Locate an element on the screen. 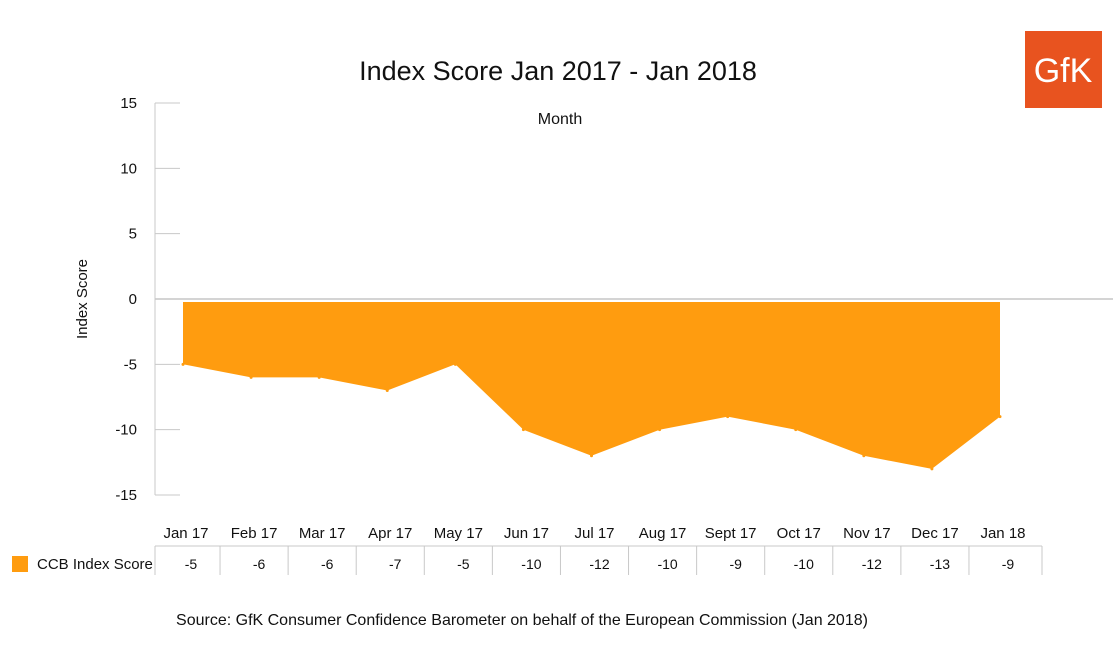 The height and width of the screenshot is (650, 1120). data-label: -7 is located at coordinates (395, 564).